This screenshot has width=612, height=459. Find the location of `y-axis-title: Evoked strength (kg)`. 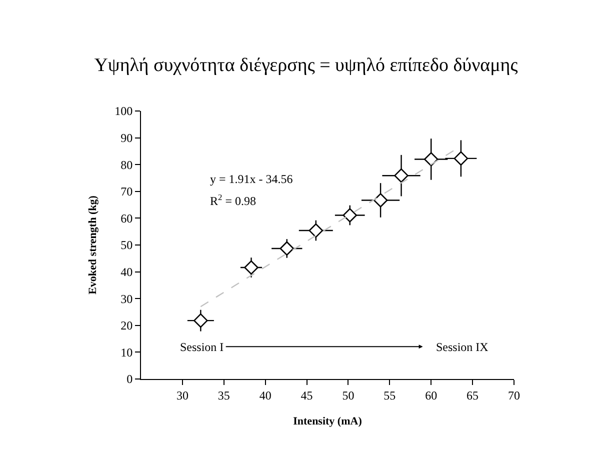

y-axis-title: Evoked strength (kg) is located at coordinates (93, 244).